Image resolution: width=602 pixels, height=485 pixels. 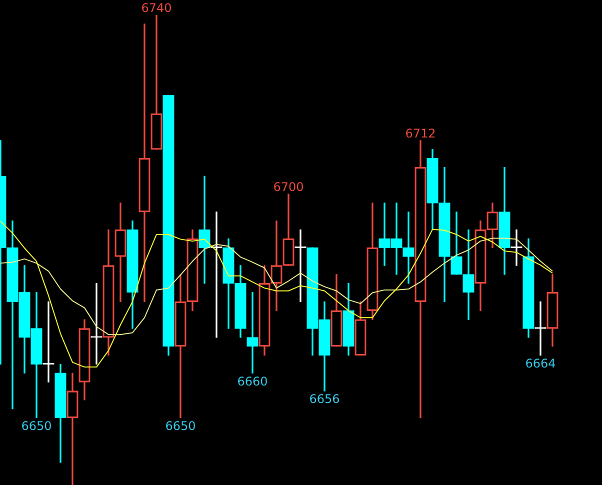 I want to click on annotation: 6700, so click(x=288, y=187).